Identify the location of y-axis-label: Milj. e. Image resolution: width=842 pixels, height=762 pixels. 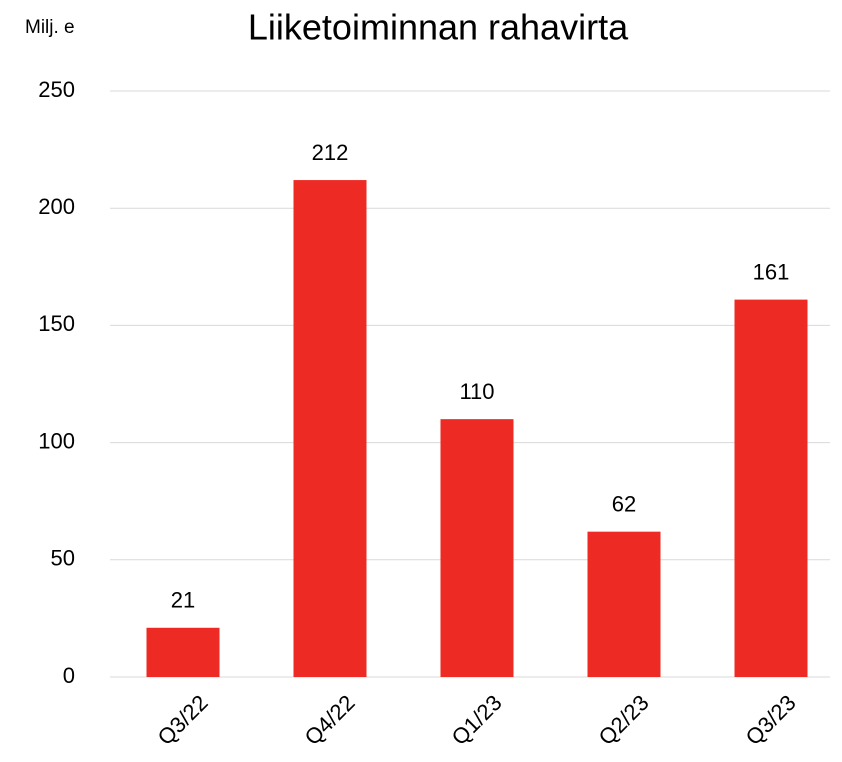
(50, 27).